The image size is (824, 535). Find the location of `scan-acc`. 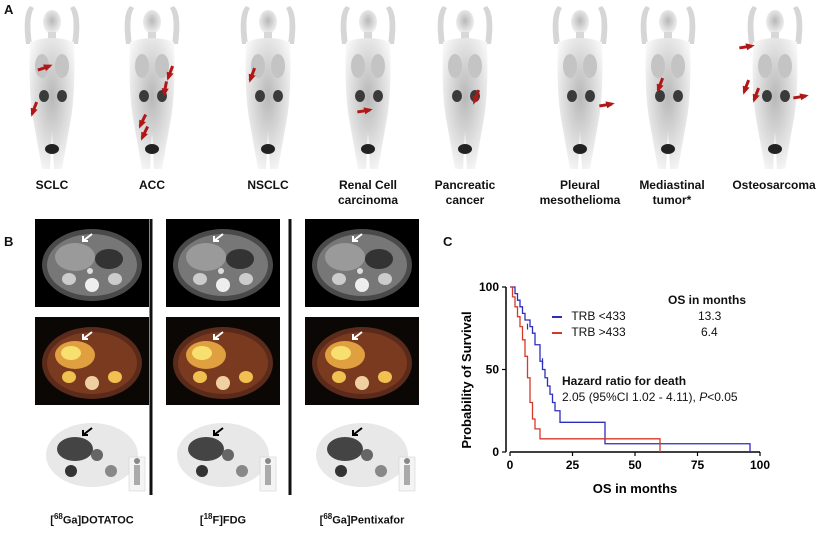

scan-acc is located at coordinates (152, 87).